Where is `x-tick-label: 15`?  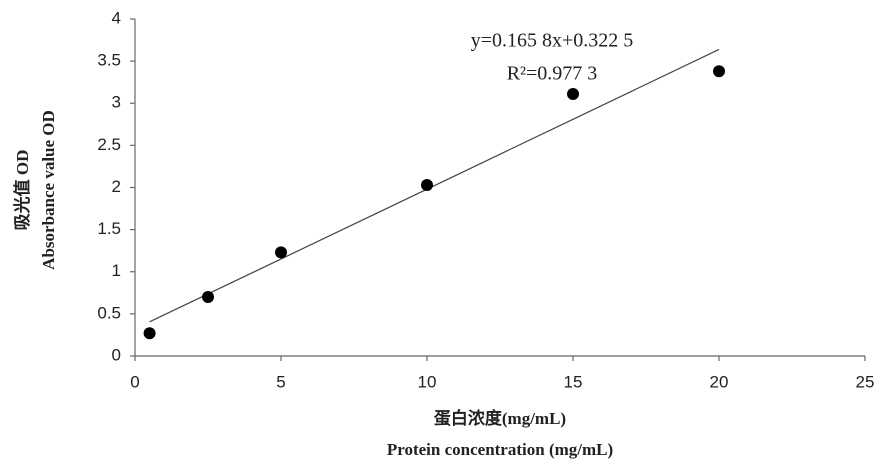 x-tick-label: 15 is located at coordinates (573, 381).